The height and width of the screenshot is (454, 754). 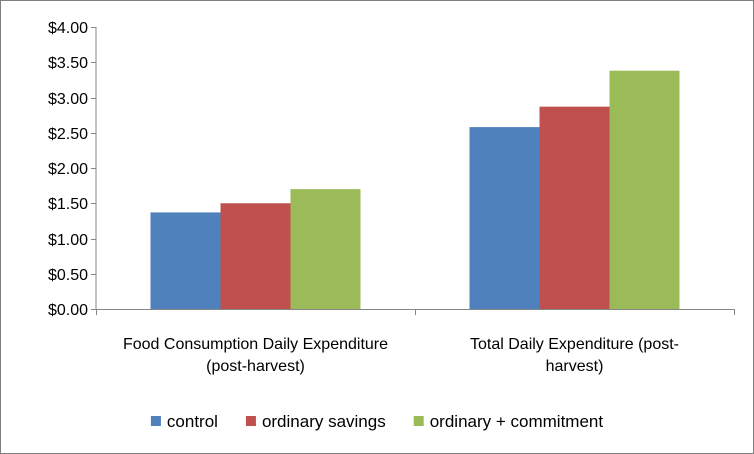 I want to click on y-tick-label: $4.00, so click(x=68, y=28).